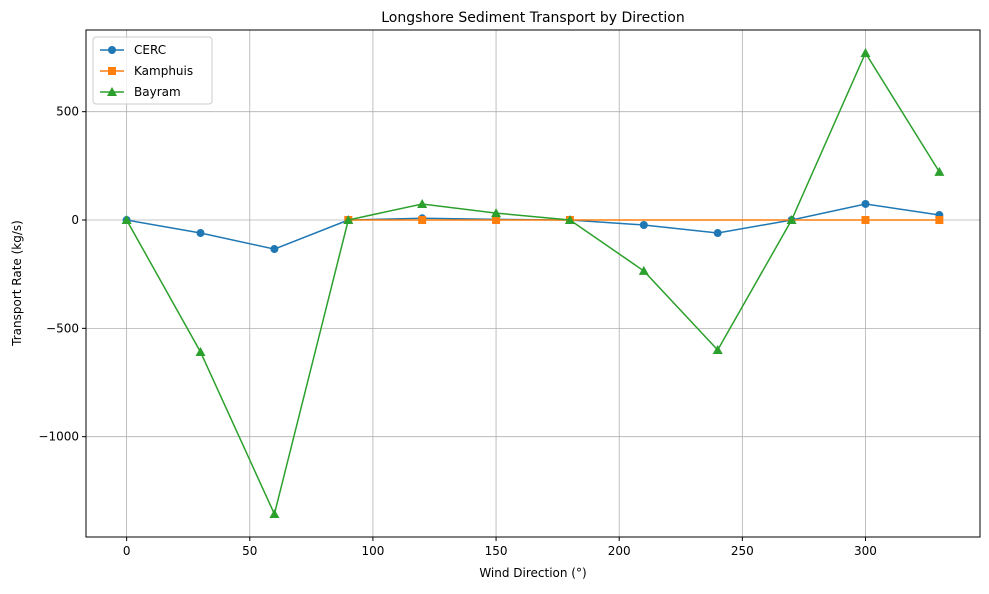 This screenshot has width=989, height=594. What do you see at coordinates (112, 50) in the screenshot?
I see `legend-cerc-marker` at bounding box center [112, 50].